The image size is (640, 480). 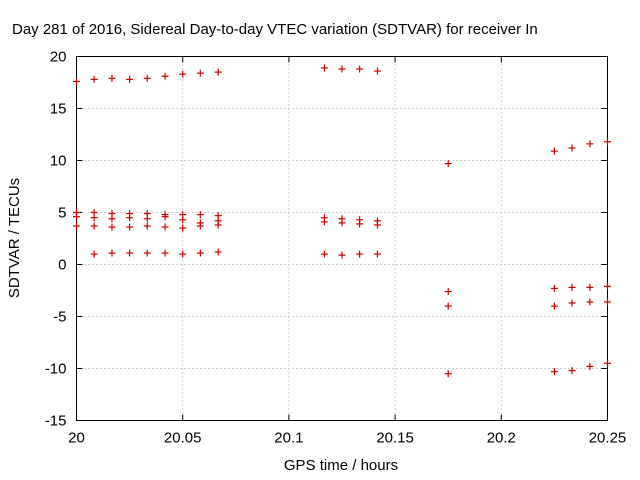 What do you see at coordinates (501, 438) in the screenshot?
I see `x-tick-label: 20.2` at bounding box center [501, 438].